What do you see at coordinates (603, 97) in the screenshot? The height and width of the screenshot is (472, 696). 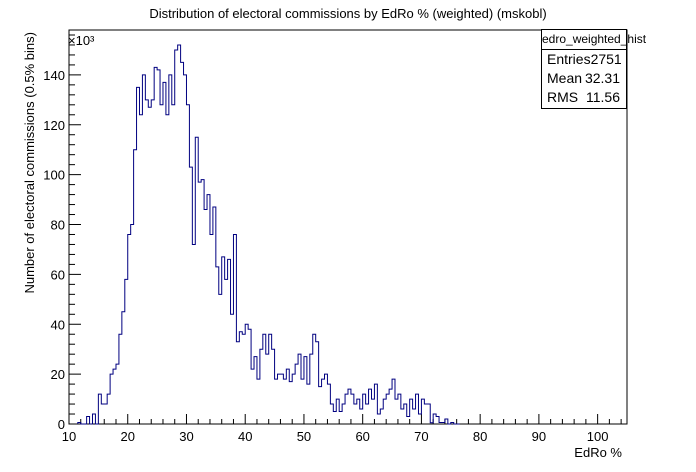 I see `stats-rms-value: 11.56` at bounding box center [603, 97].